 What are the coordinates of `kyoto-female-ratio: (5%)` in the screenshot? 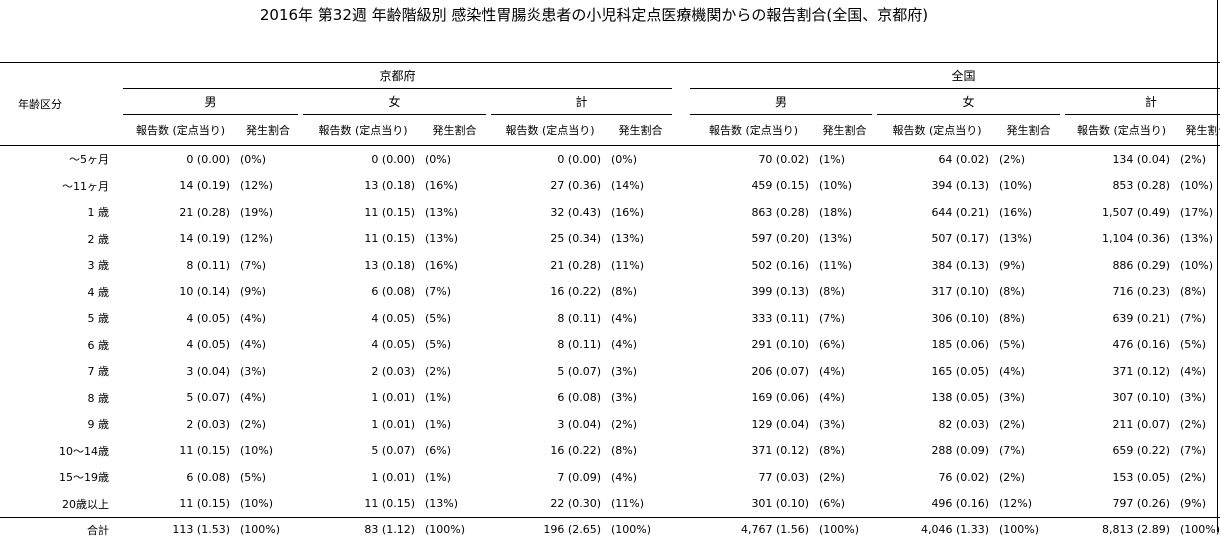 It's located at (454, 318).